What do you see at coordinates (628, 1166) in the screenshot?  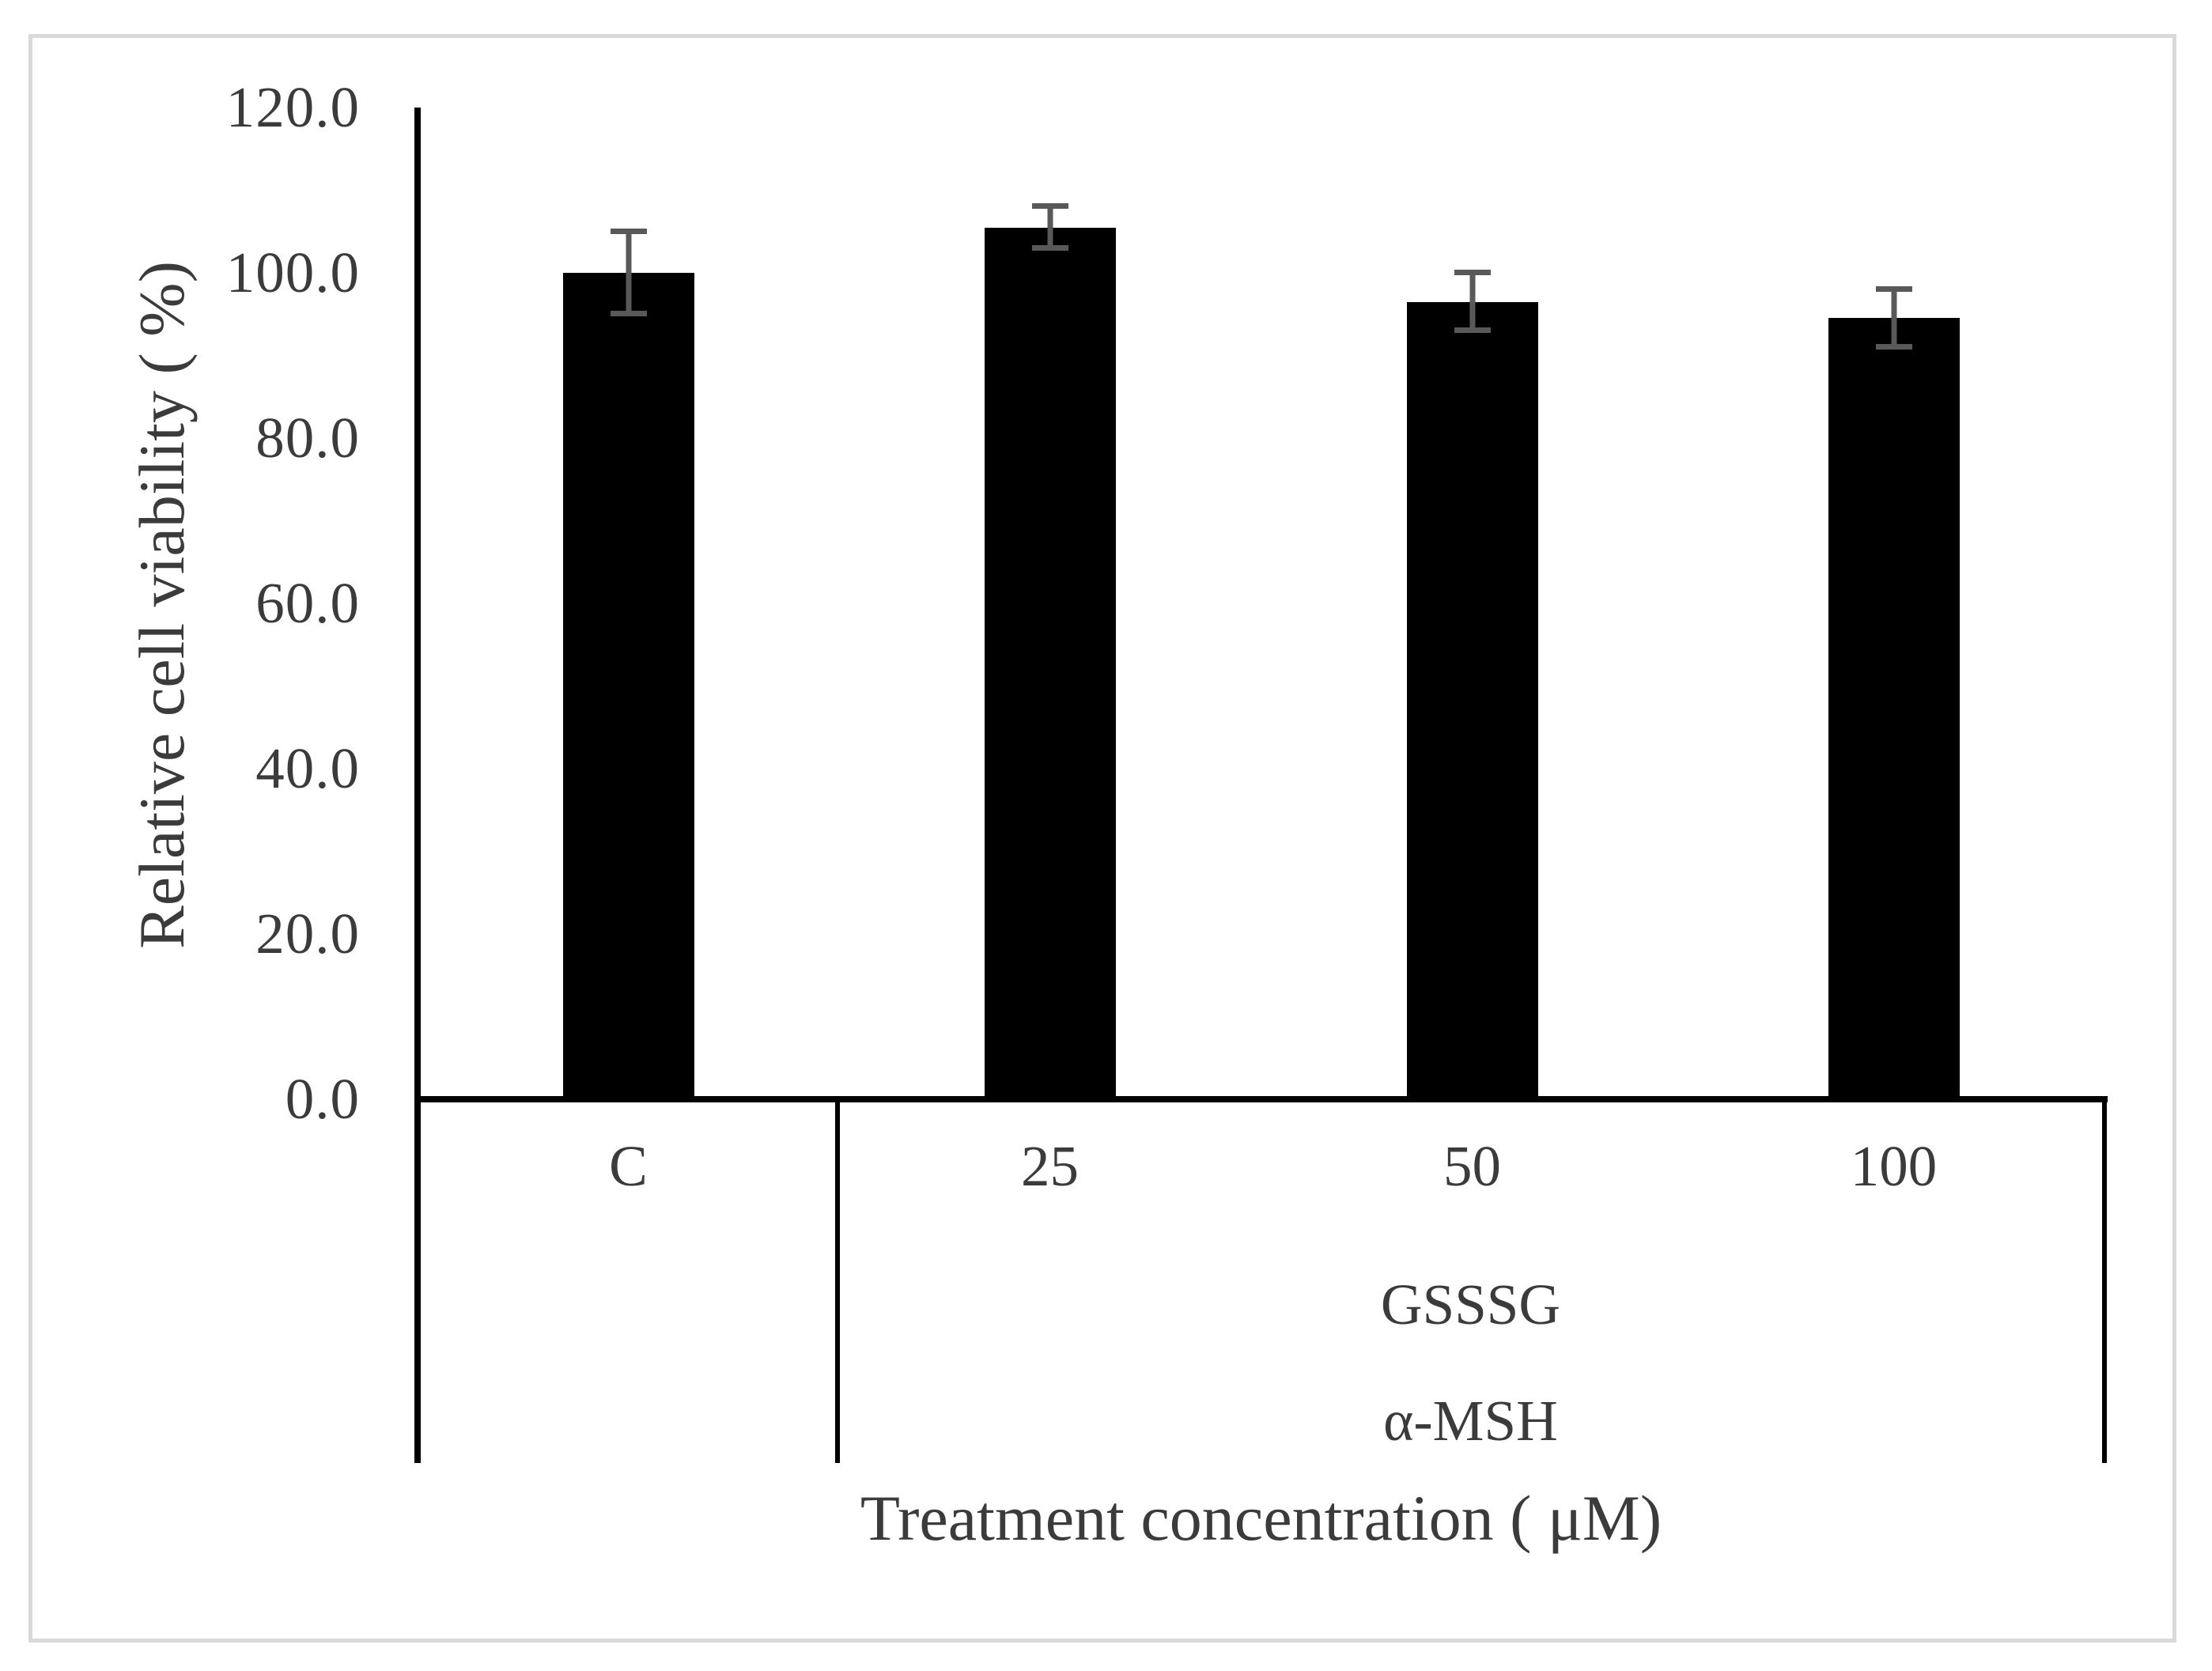 I see `x-category-label-control: C` at bounding box center [628, 1166].